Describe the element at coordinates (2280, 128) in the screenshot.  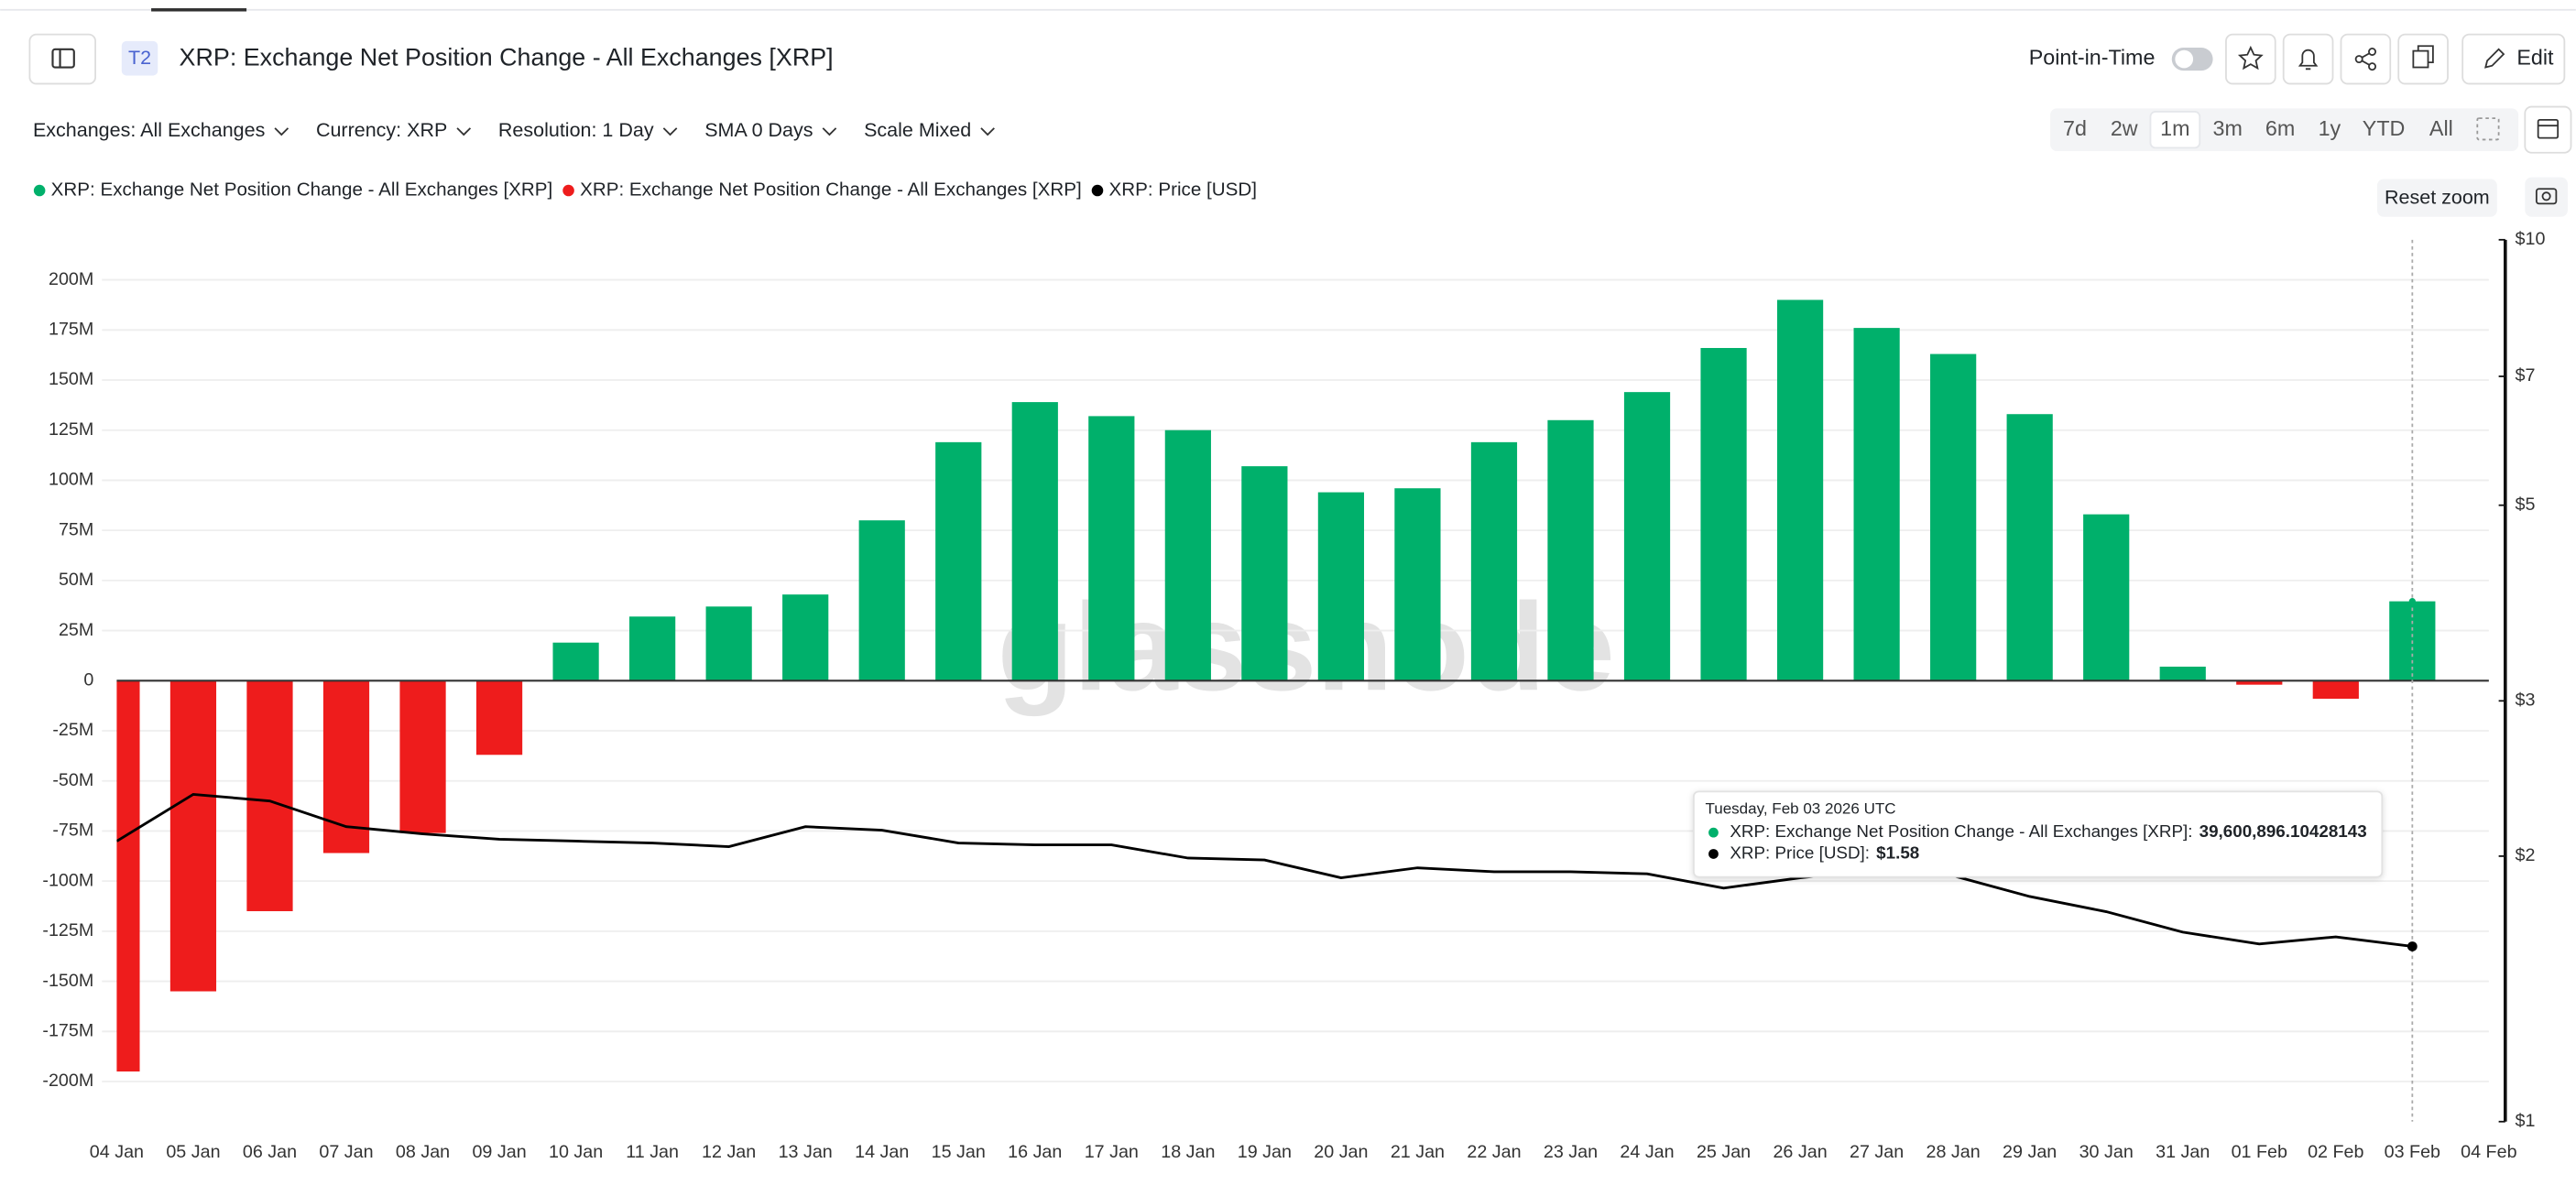
I see `range-button: 6m` at that location.